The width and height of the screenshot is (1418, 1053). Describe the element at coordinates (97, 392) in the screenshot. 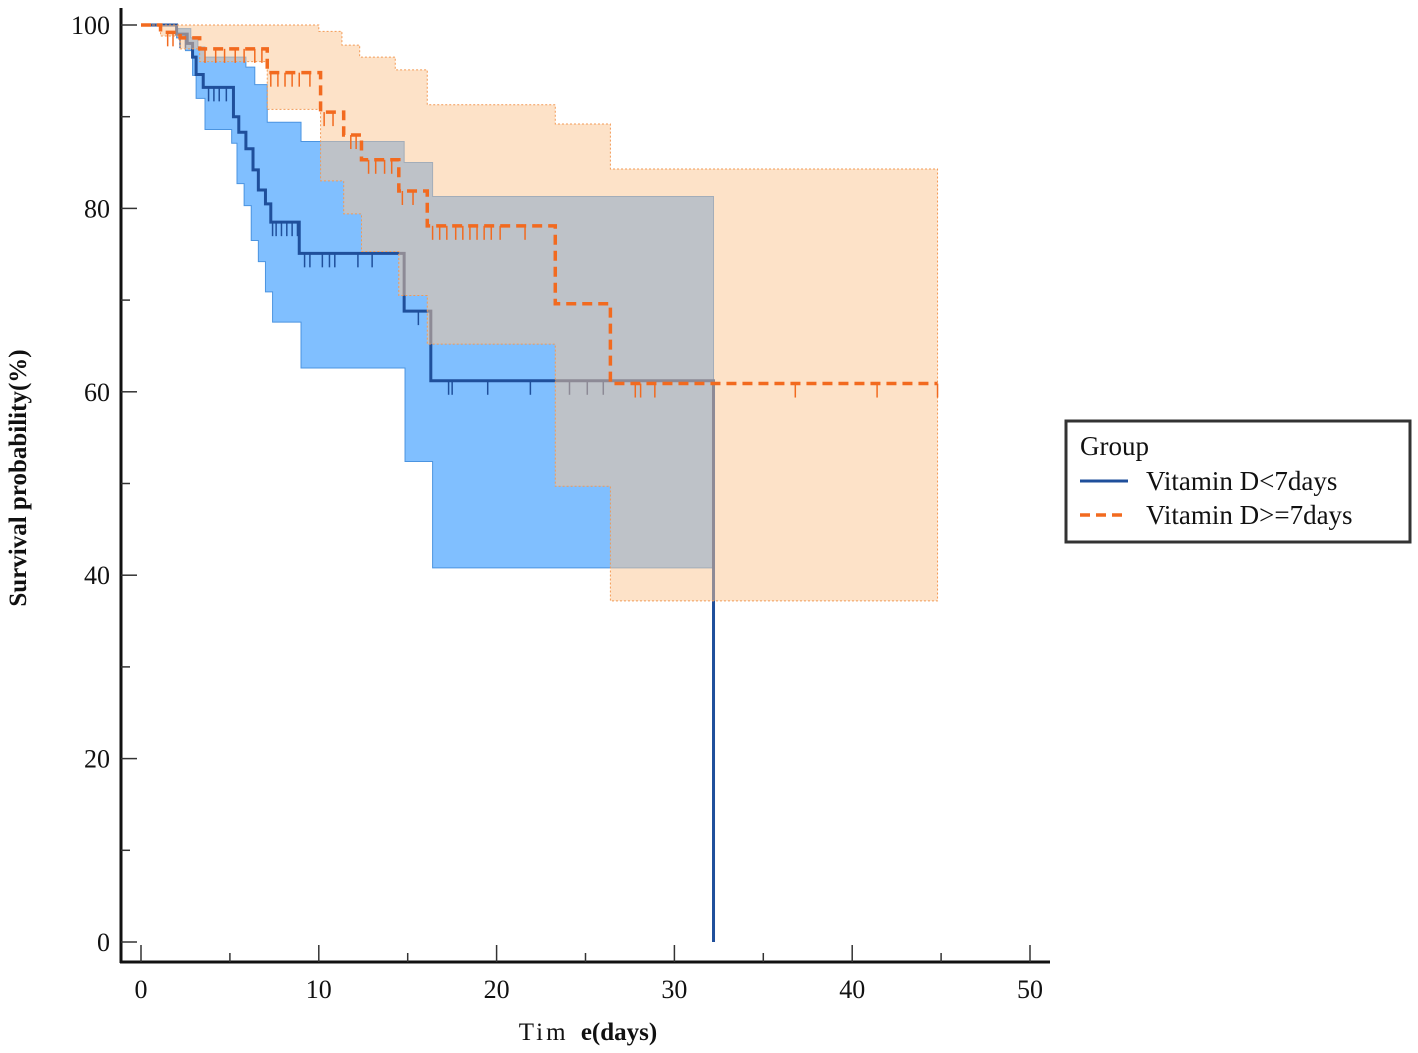

I see `y-tick-label: 60` at that location.